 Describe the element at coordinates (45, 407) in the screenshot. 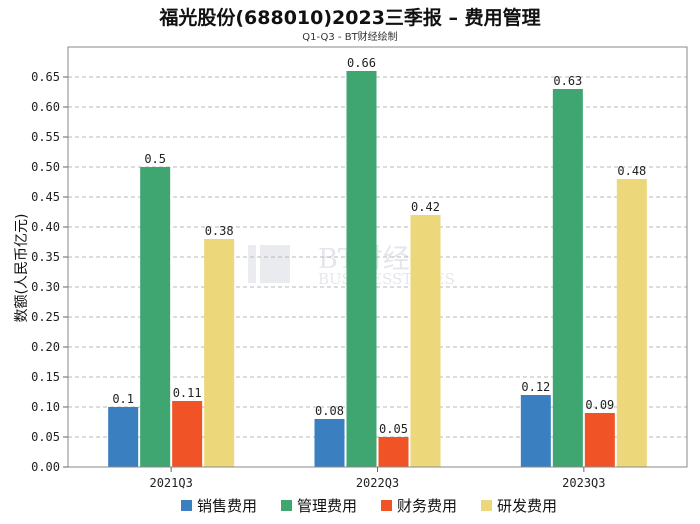

I see `y-tick-label: 0.10` at that location.